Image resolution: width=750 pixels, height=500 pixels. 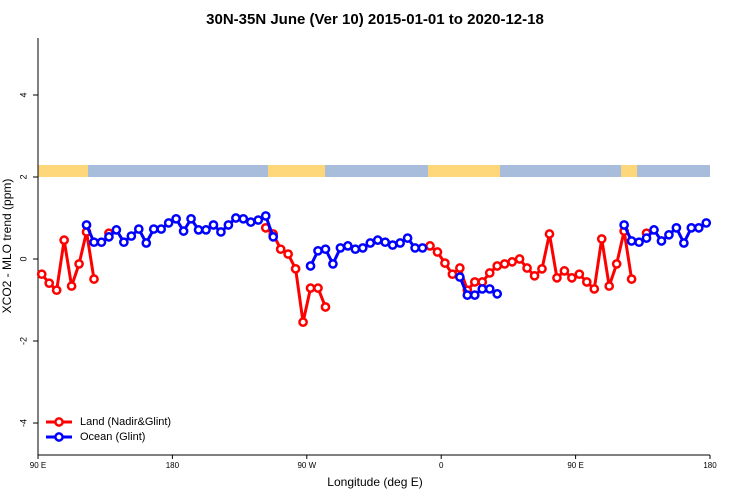 I want to click on x-tick-label: 0, so click(x=441, y=465).